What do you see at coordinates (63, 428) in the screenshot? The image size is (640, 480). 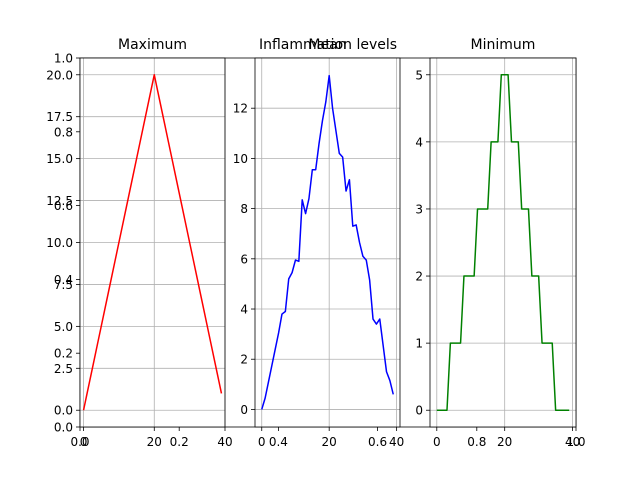 I see `background-y-tick-label: 0.0` at bounding box center [63, 428].